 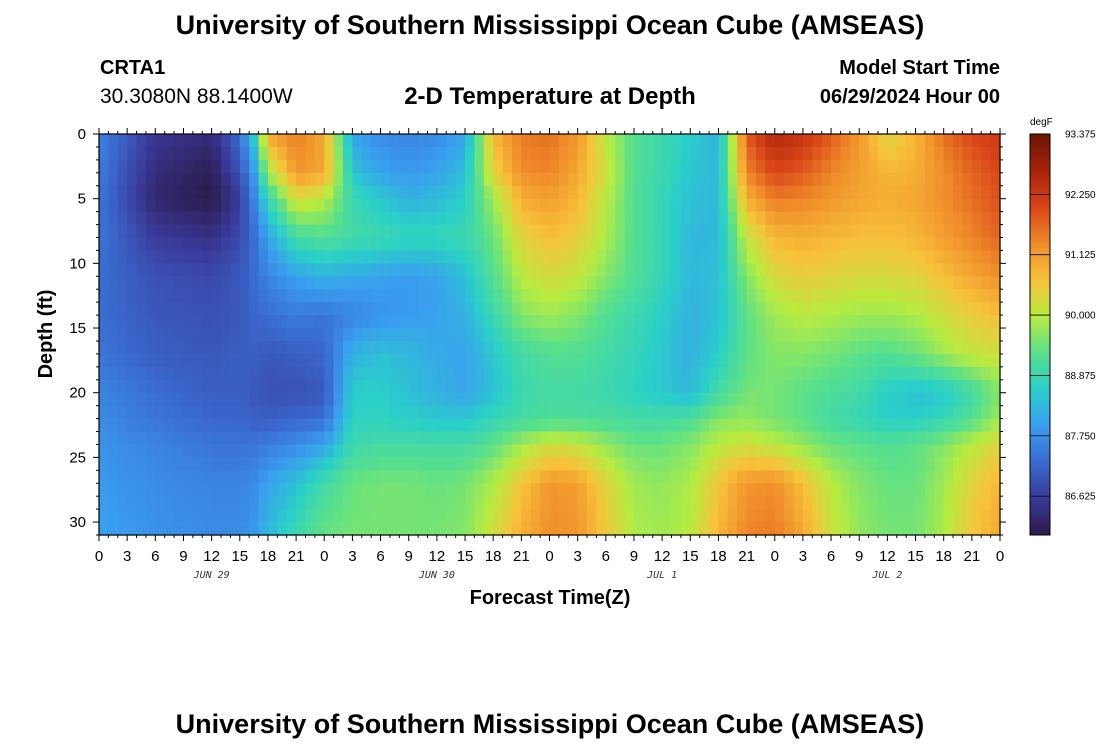 I want to click on x-tick-label: 0, so click(x=324, y=556).